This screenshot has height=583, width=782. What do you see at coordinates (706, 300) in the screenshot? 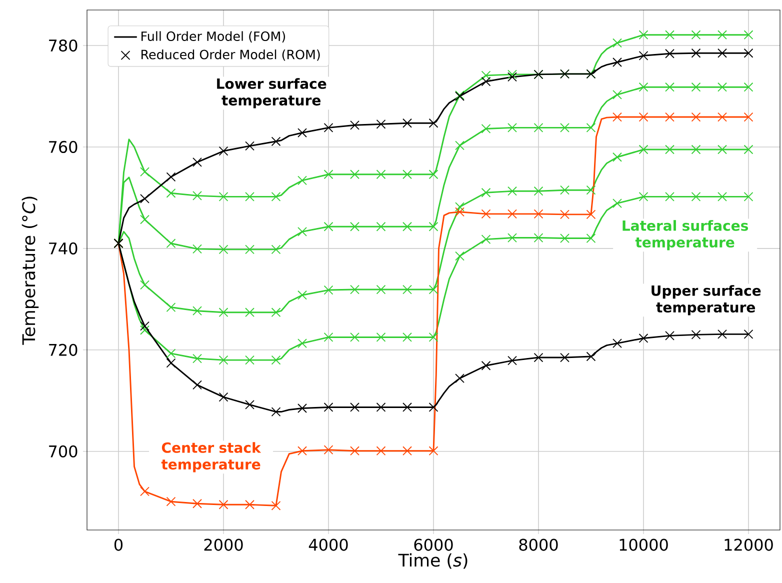
I see `annotation: Upper surface temperature` at bounding box center [706, 300].